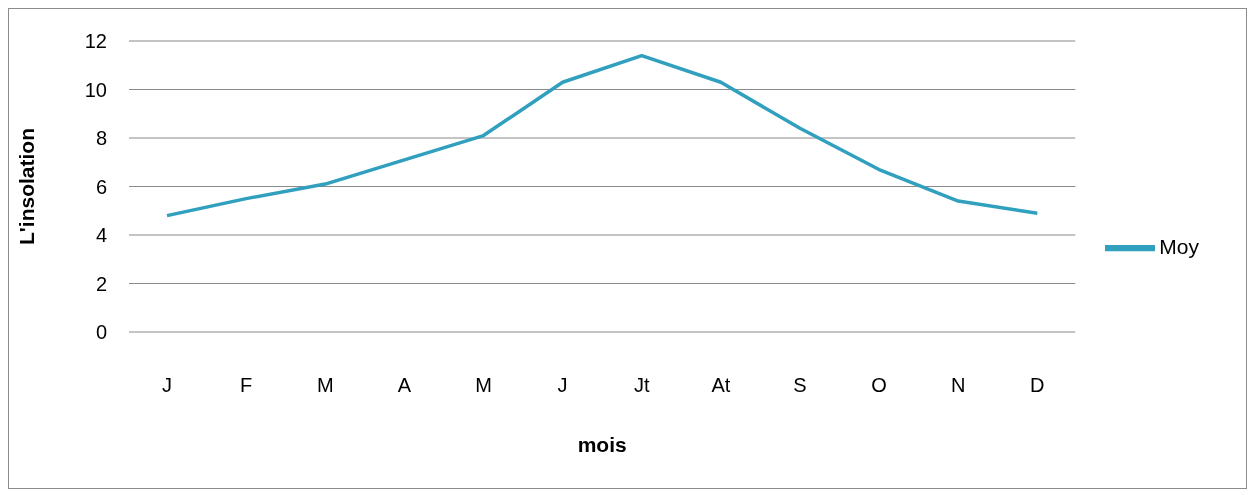  I want to click on x-axis-title: mois, so click(602, 444).